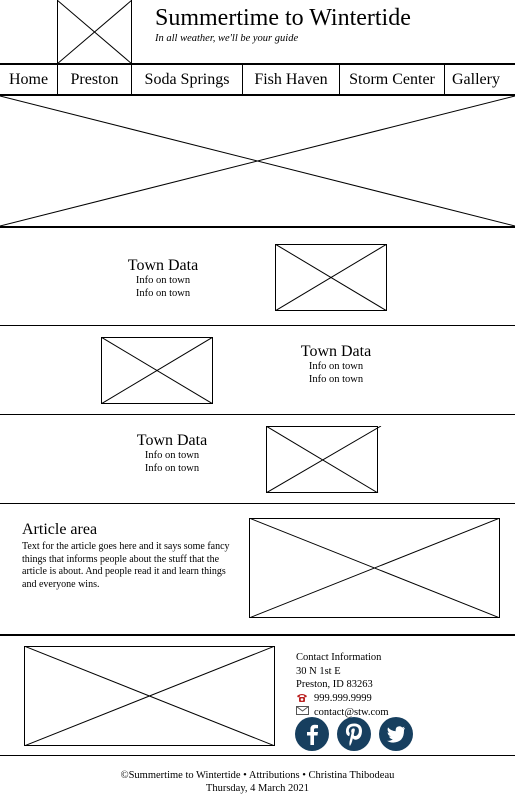 This screenshot has height=801, width=515. Describe the element at coordinates (257, 788) in the screenshot. I see `footer-date: Thursday, 4 March 2021` at that location.